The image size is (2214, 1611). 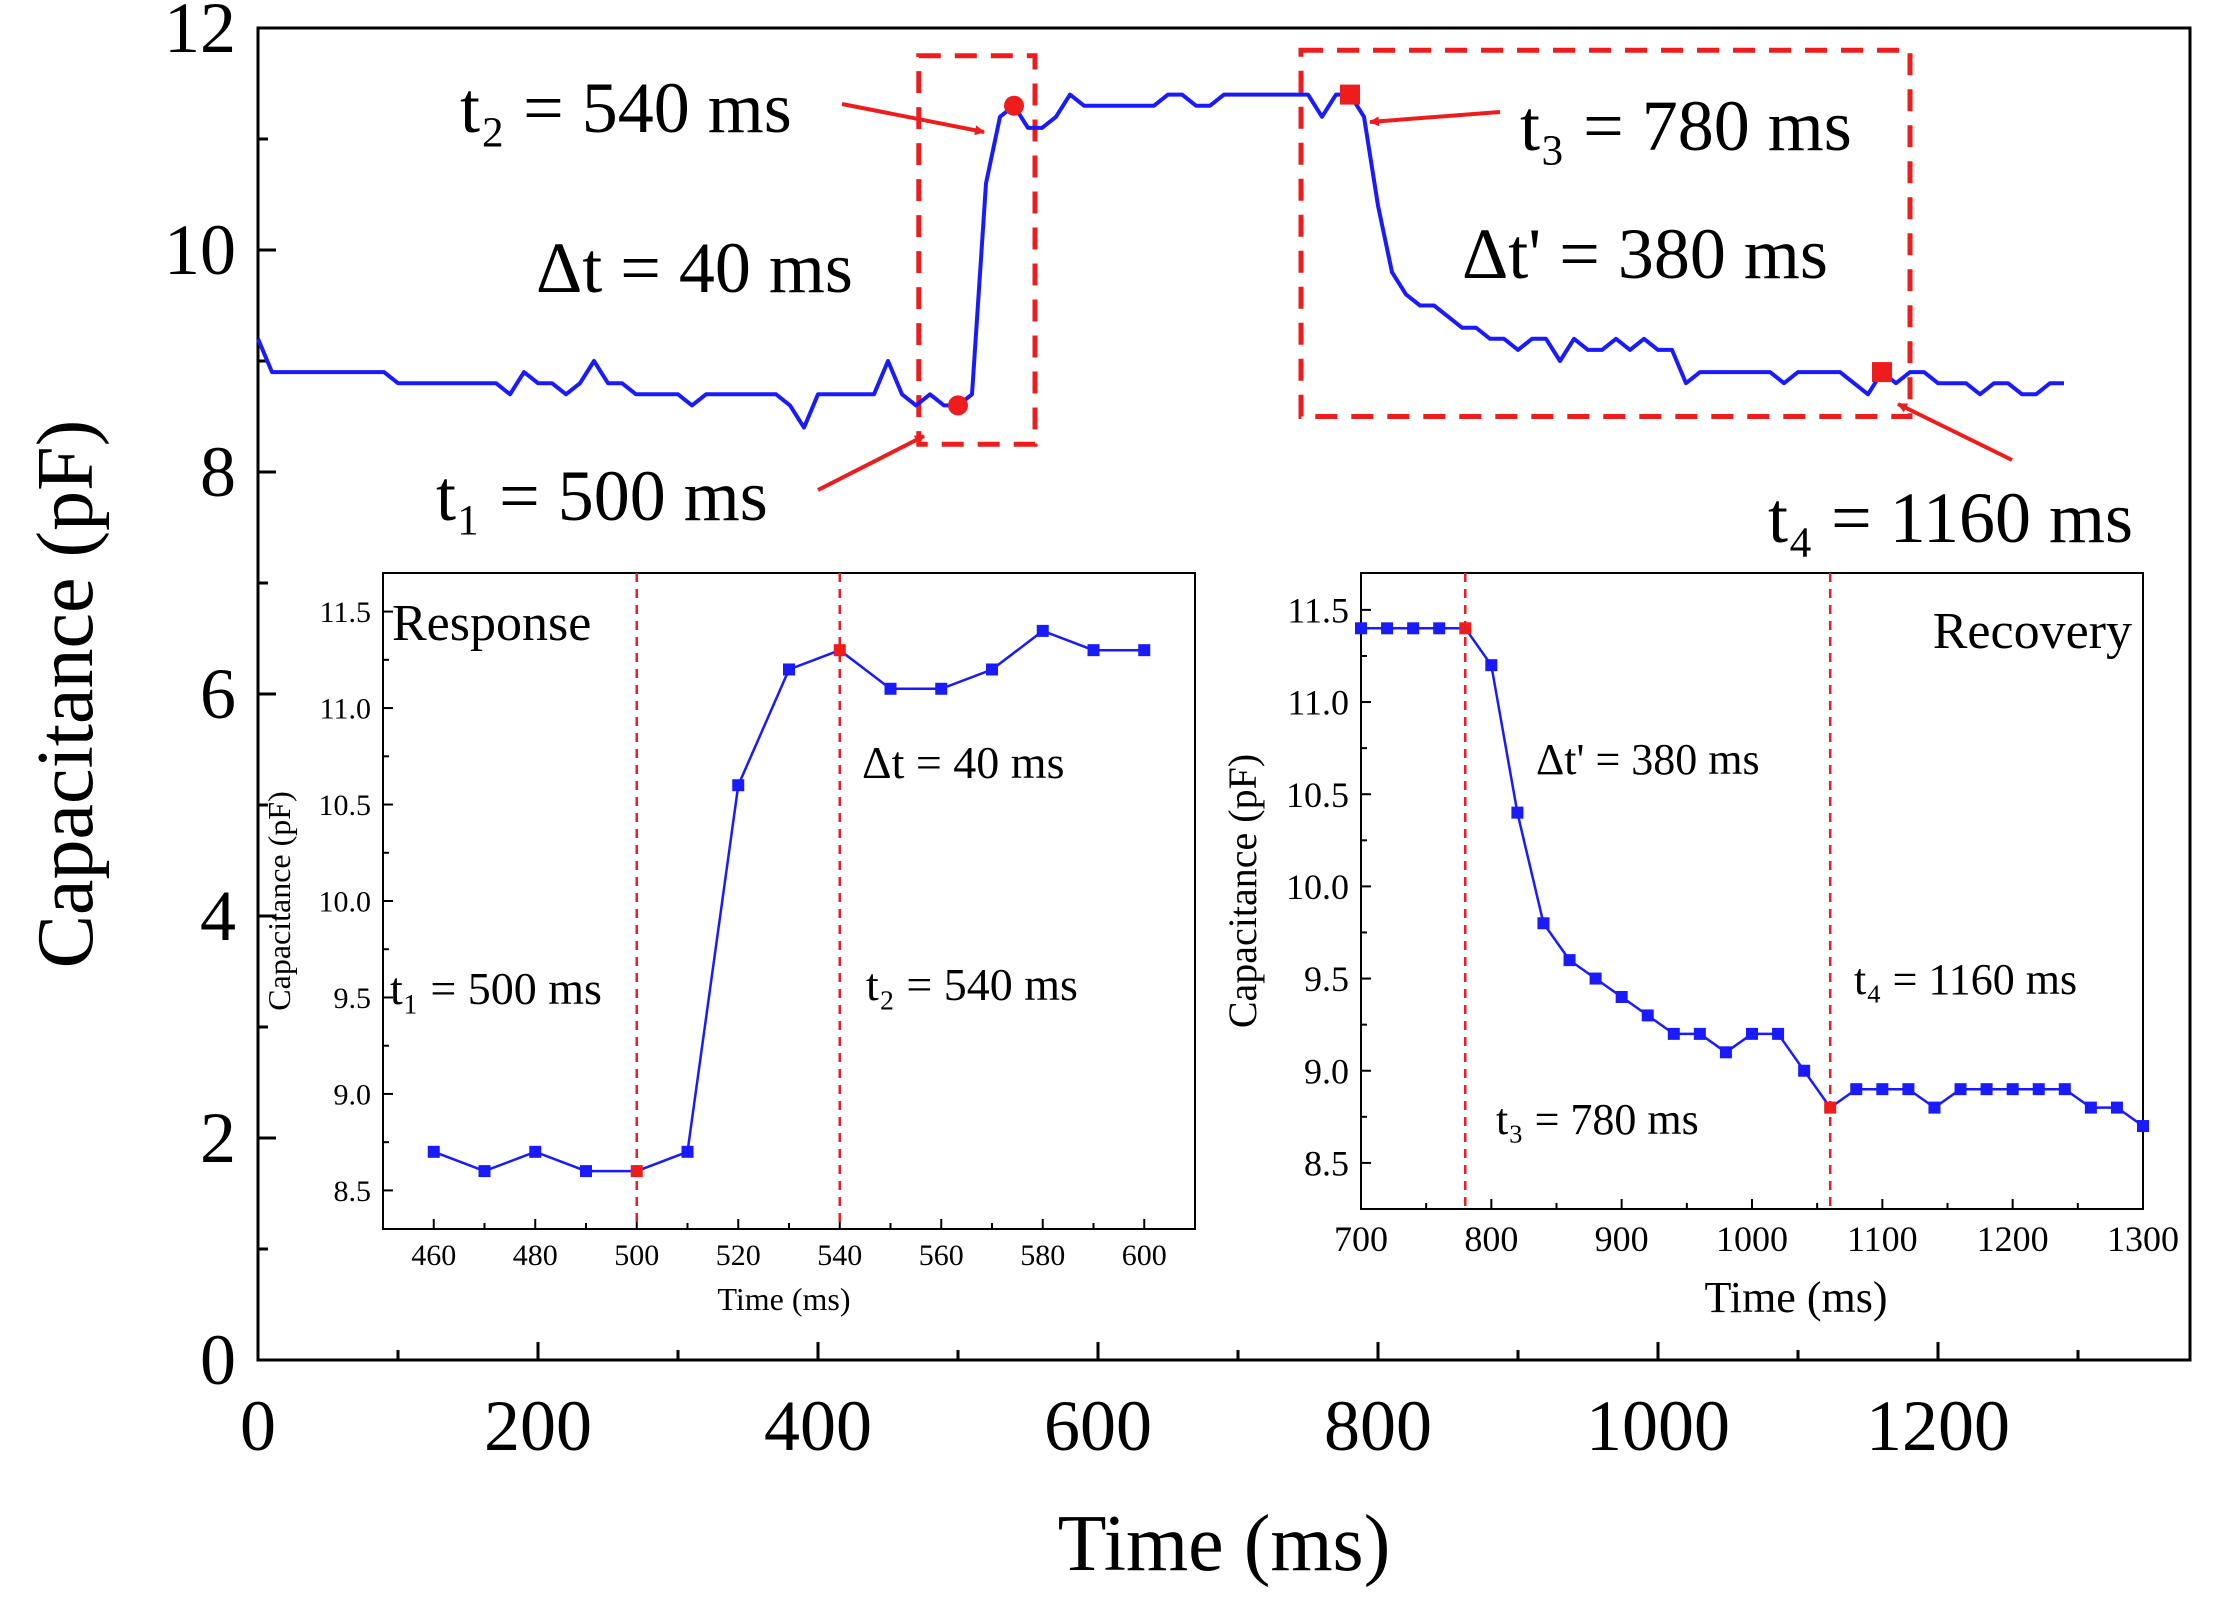 What do you see at coordinates (218, 472) in the screenshot?
I see `y-tick-label: 8` at bounding box center [218, 472].